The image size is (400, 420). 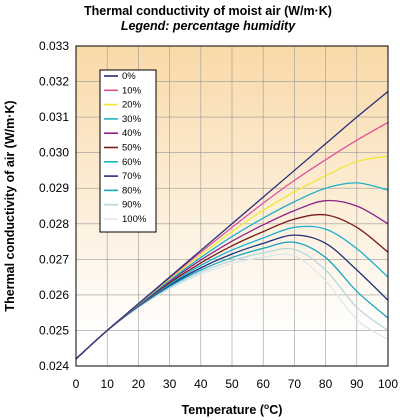 I want to click on x-tick-label: 10, so click(x=108, y=384).